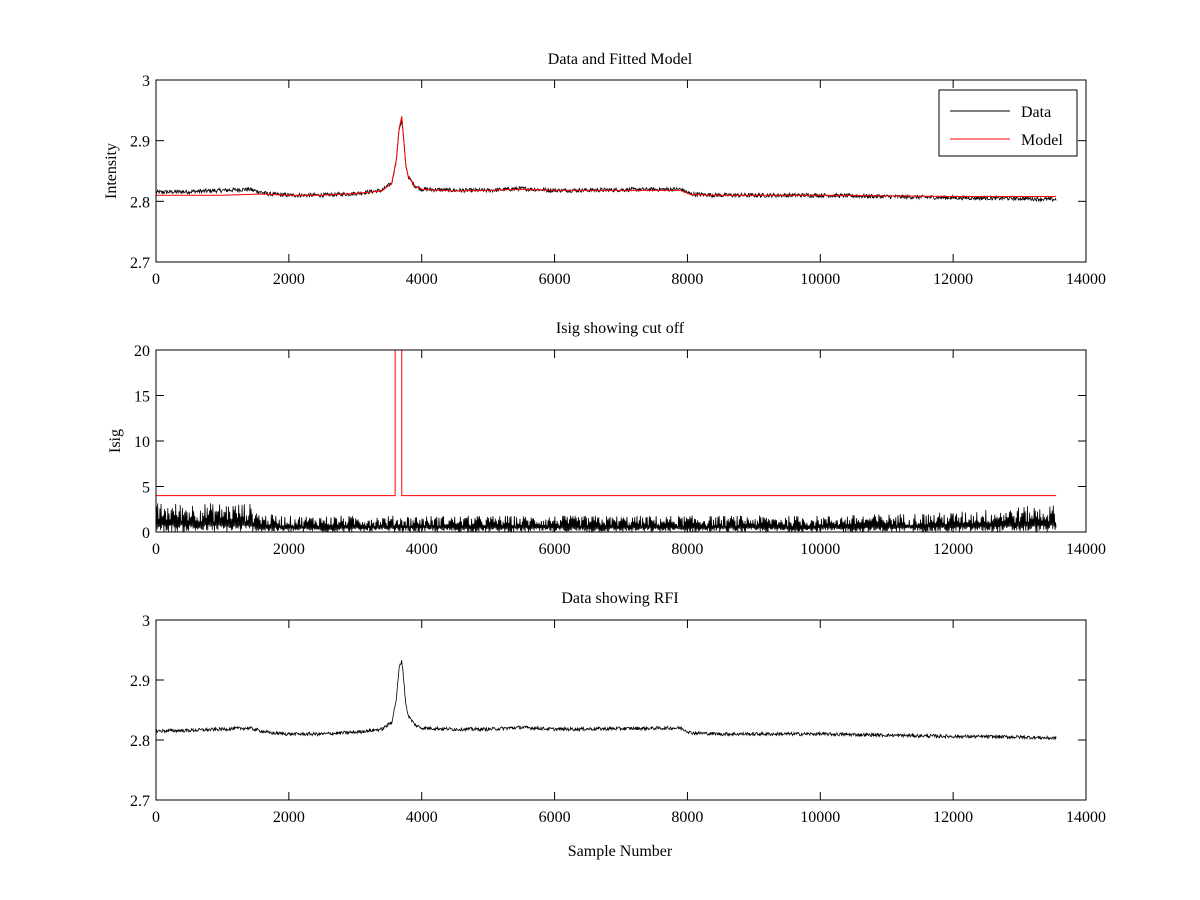  What do you see at coordinates (142, 442) in the screenshot?
I see `y-tick-label: 10` at bounding box center [142, 442].